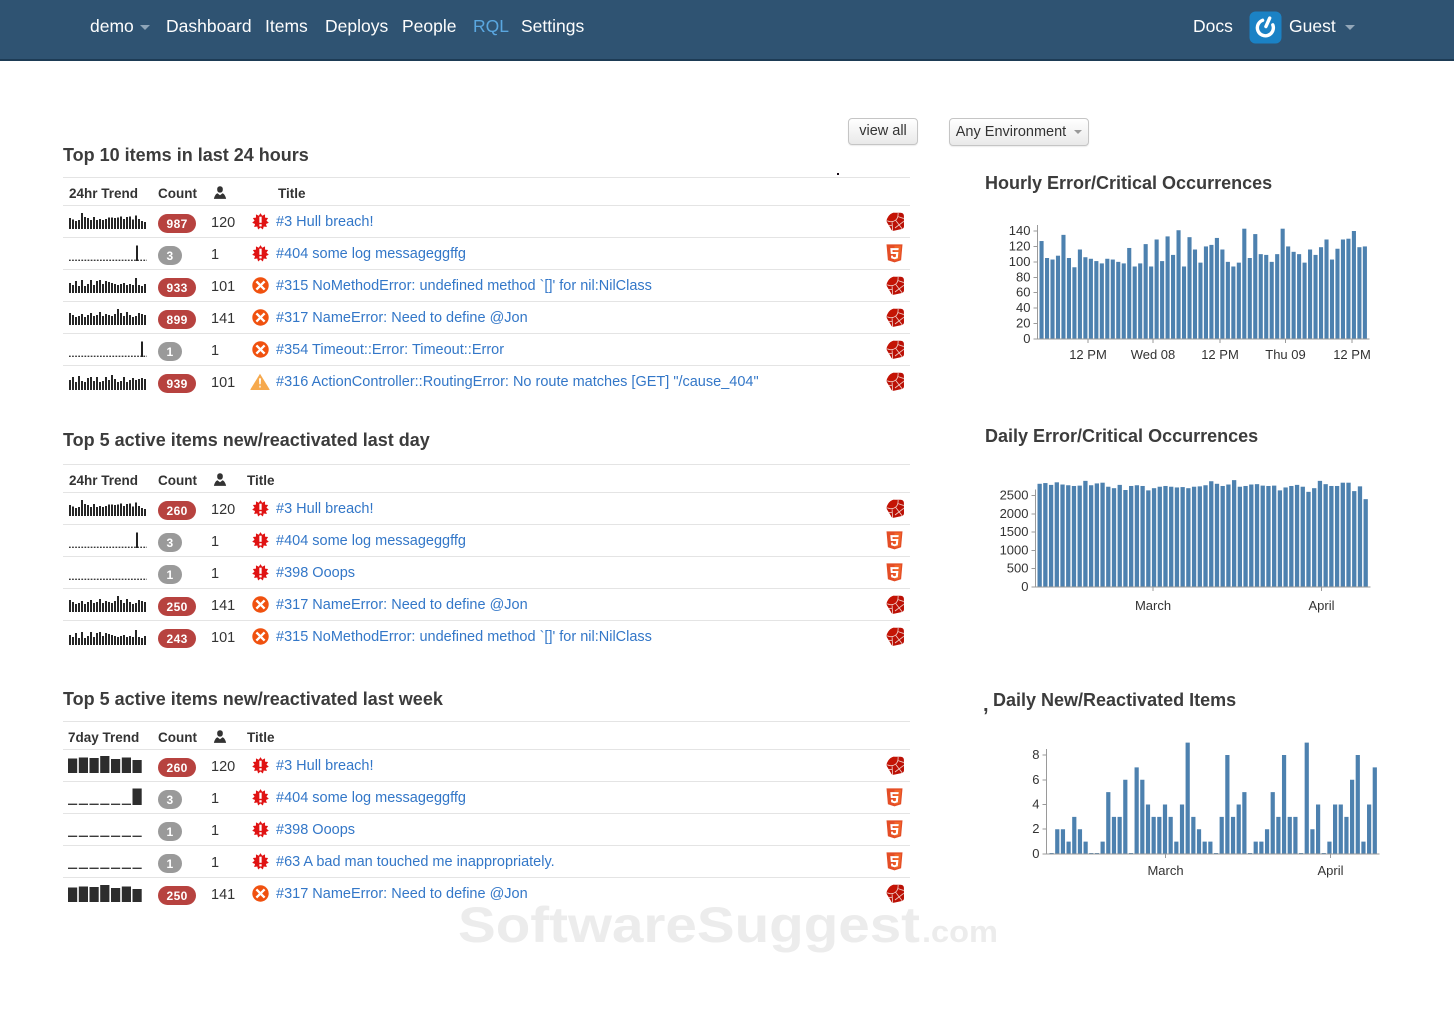  Describe the element at coordinates (1035, 754) in the screenshot. I see `svg-text: 8` at that location.